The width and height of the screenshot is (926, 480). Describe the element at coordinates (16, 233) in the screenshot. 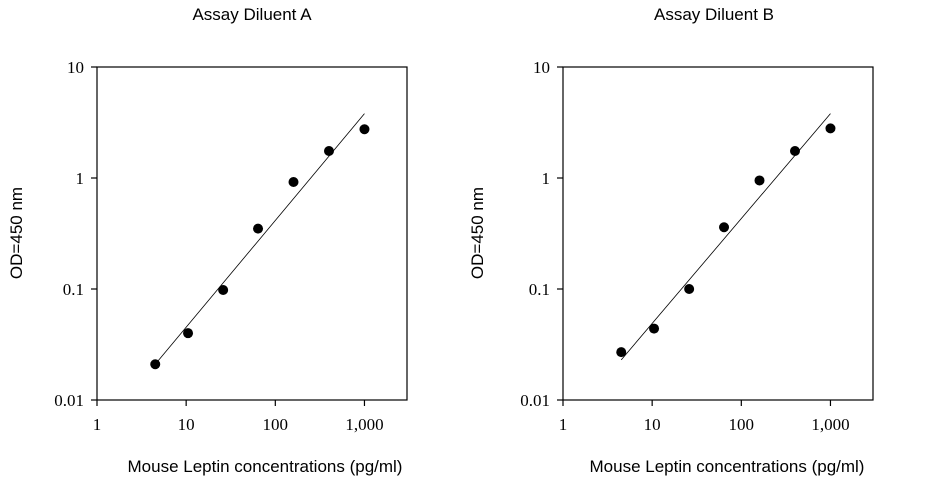

I see `y-axis-label-a: OD=450 nm` at that location.